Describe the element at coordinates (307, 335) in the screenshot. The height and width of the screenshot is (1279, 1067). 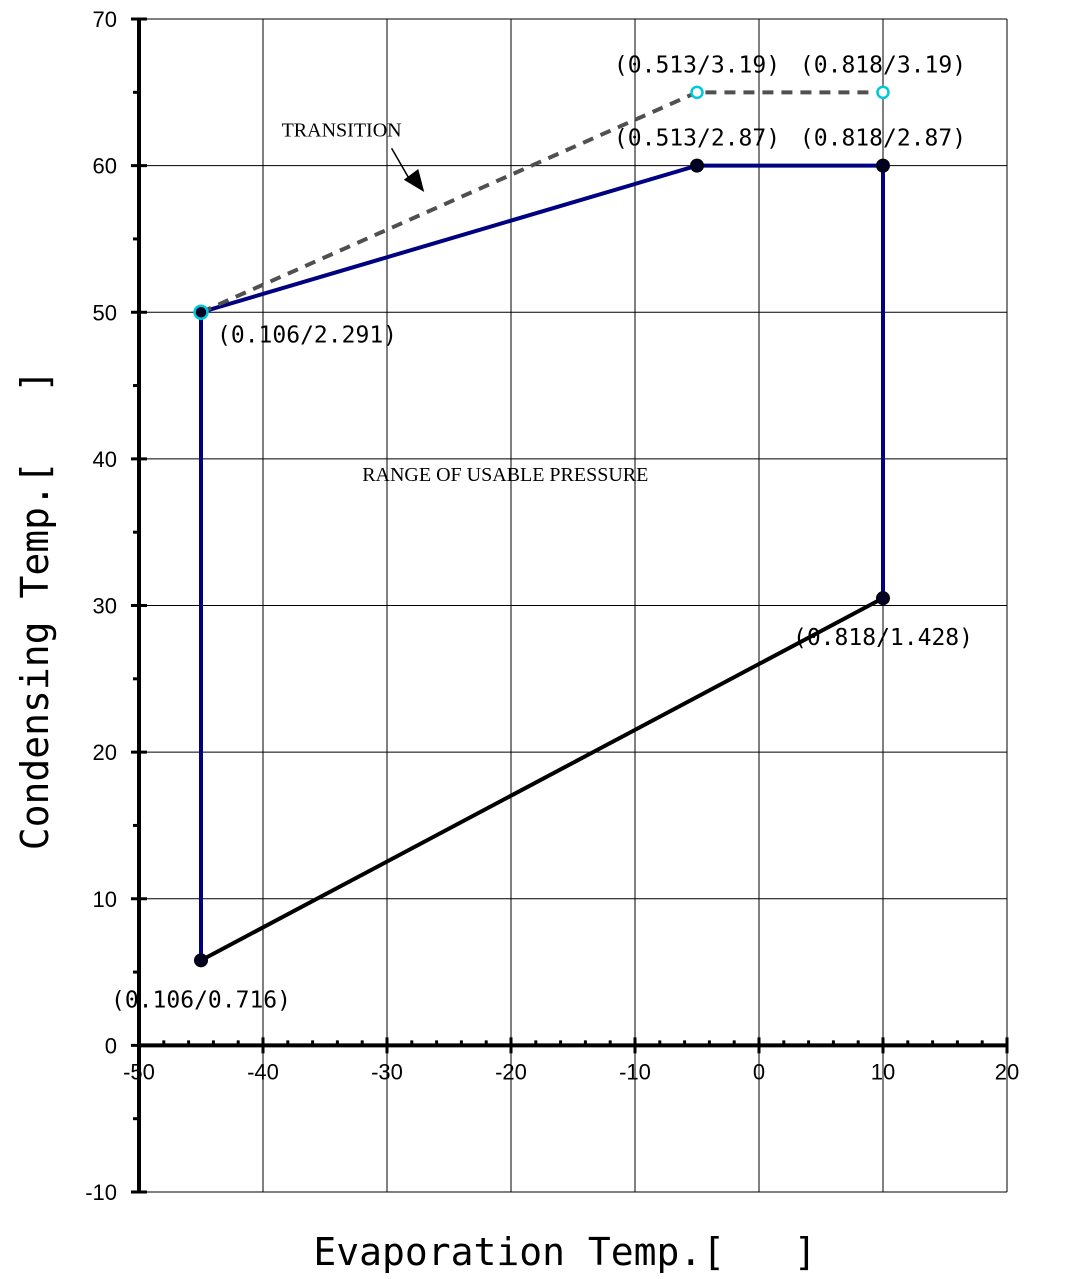
I see `data-label: (0.106/2.291)` at that location.